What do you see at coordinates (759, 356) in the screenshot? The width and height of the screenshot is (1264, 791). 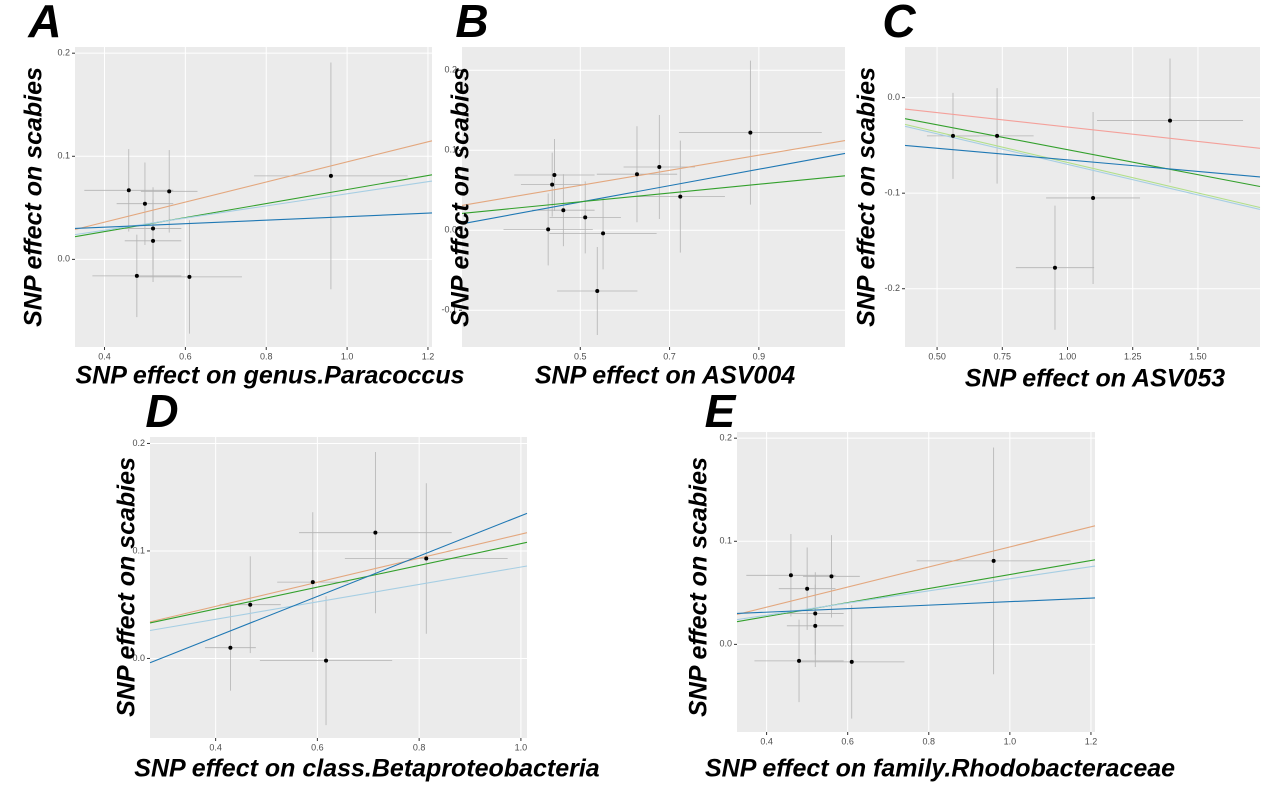 I see `x-tick-label: 0.9` at bounding box center [759, 356].